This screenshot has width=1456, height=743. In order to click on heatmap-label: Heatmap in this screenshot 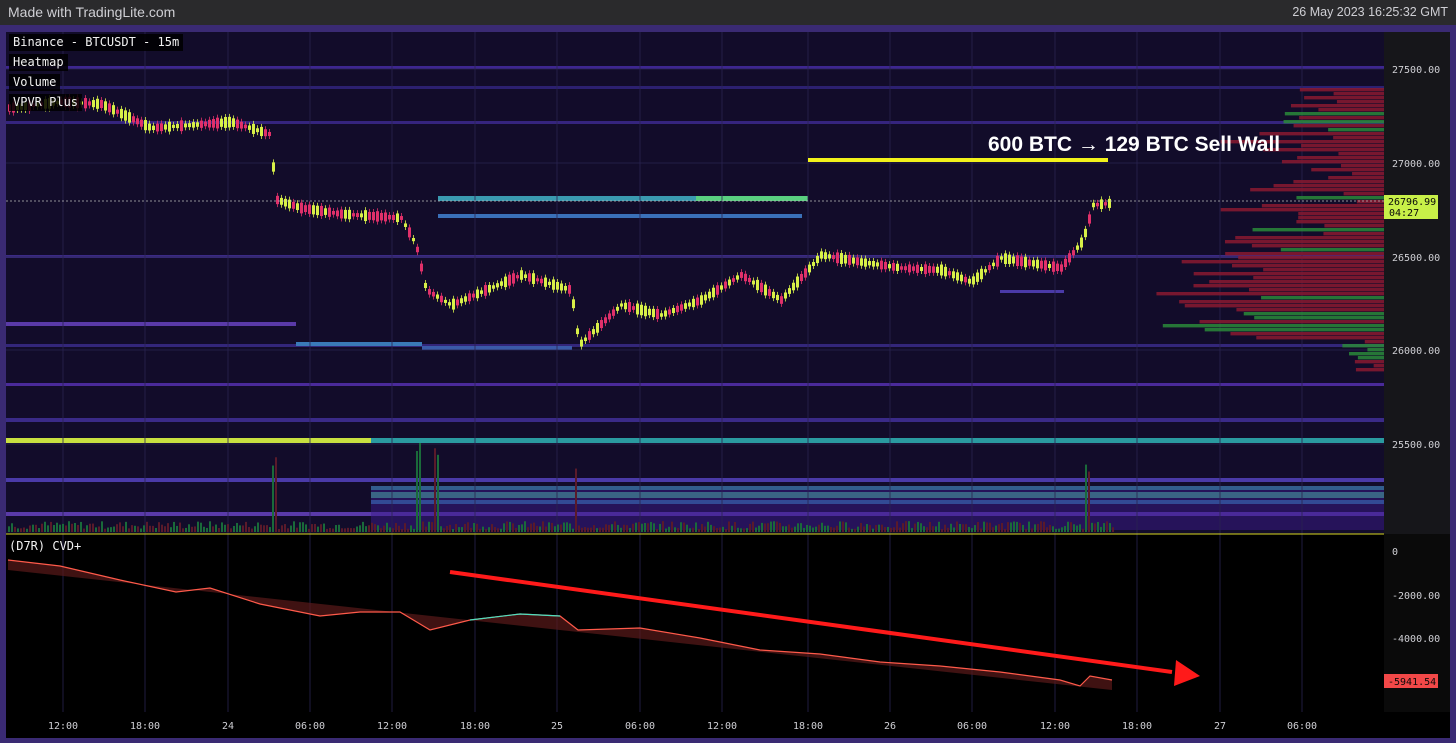, I will do `click(38, 62)`.